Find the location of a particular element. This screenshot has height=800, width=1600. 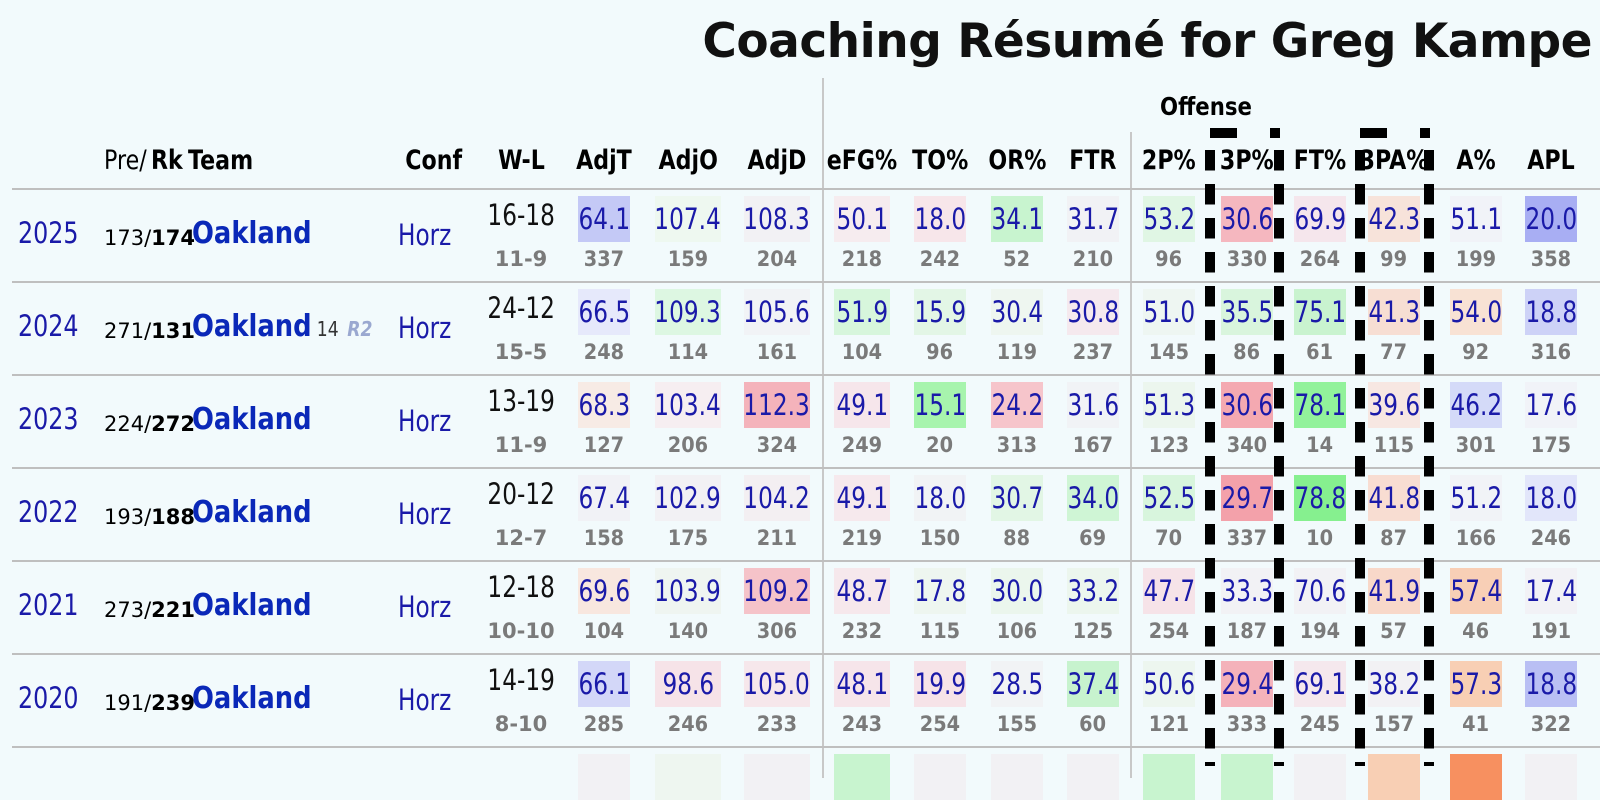

stat-value-cell: 107.4 is located at coordinates (688, 219).